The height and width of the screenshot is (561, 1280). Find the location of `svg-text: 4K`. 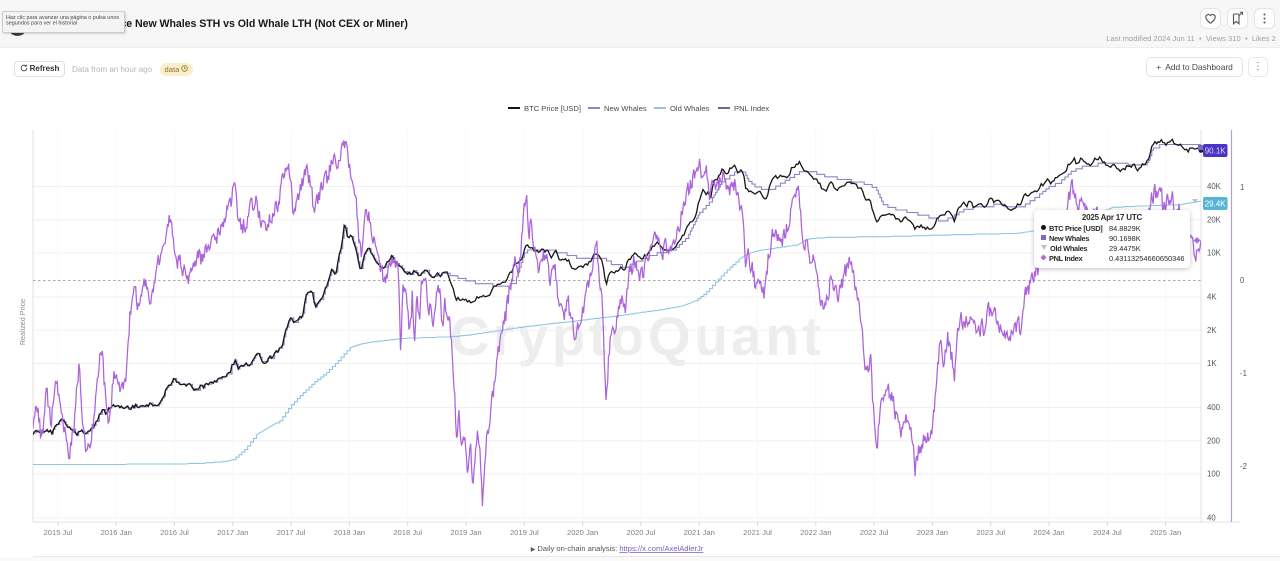

svg-text: 4K is located at coordinates (1212, 297).